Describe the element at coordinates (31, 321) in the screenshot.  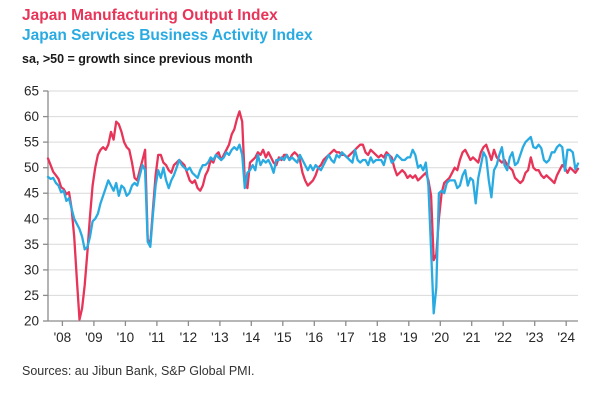
I see `y-tick-label: 20` at that location.